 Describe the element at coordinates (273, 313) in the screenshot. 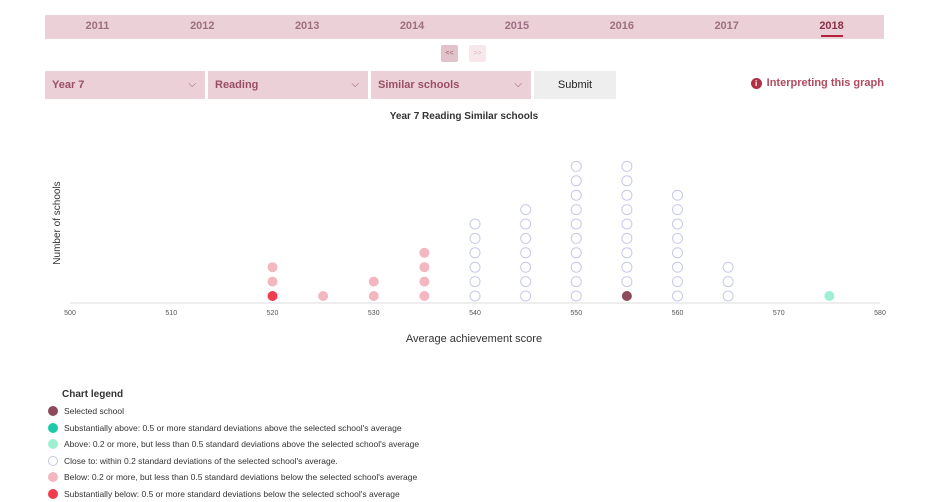

I see `x-tick-label: 520` at that location.